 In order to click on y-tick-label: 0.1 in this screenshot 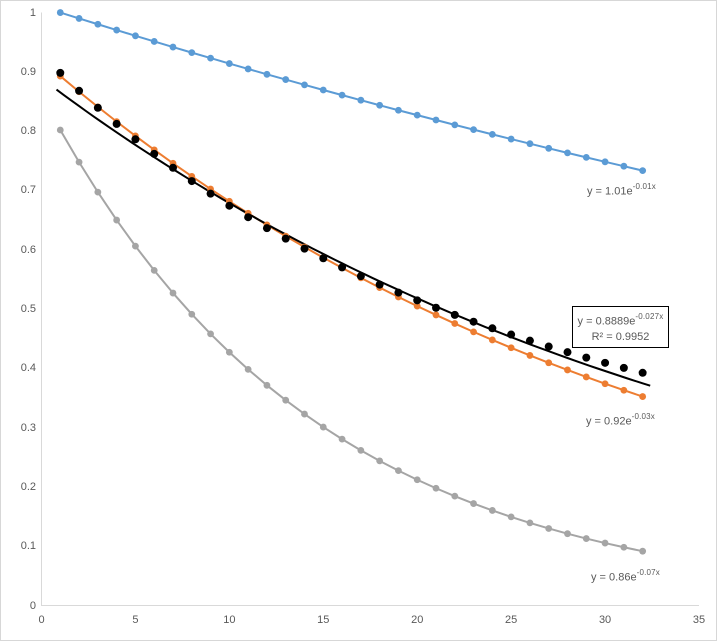, I will do `click(28, 546)`.